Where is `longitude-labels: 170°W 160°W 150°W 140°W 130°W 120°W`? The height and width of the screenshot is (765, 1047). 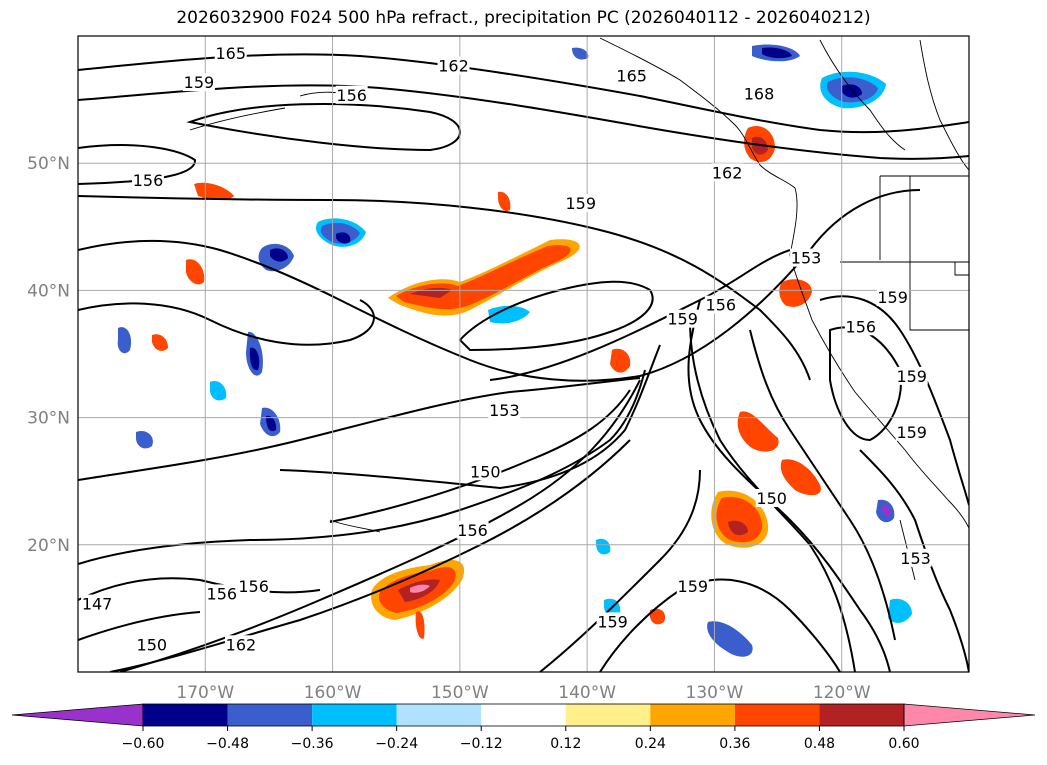
longitude-labels: 170°W 160°W 150°W 140°W 130°W 120°W is located at coordinates (523, 693).